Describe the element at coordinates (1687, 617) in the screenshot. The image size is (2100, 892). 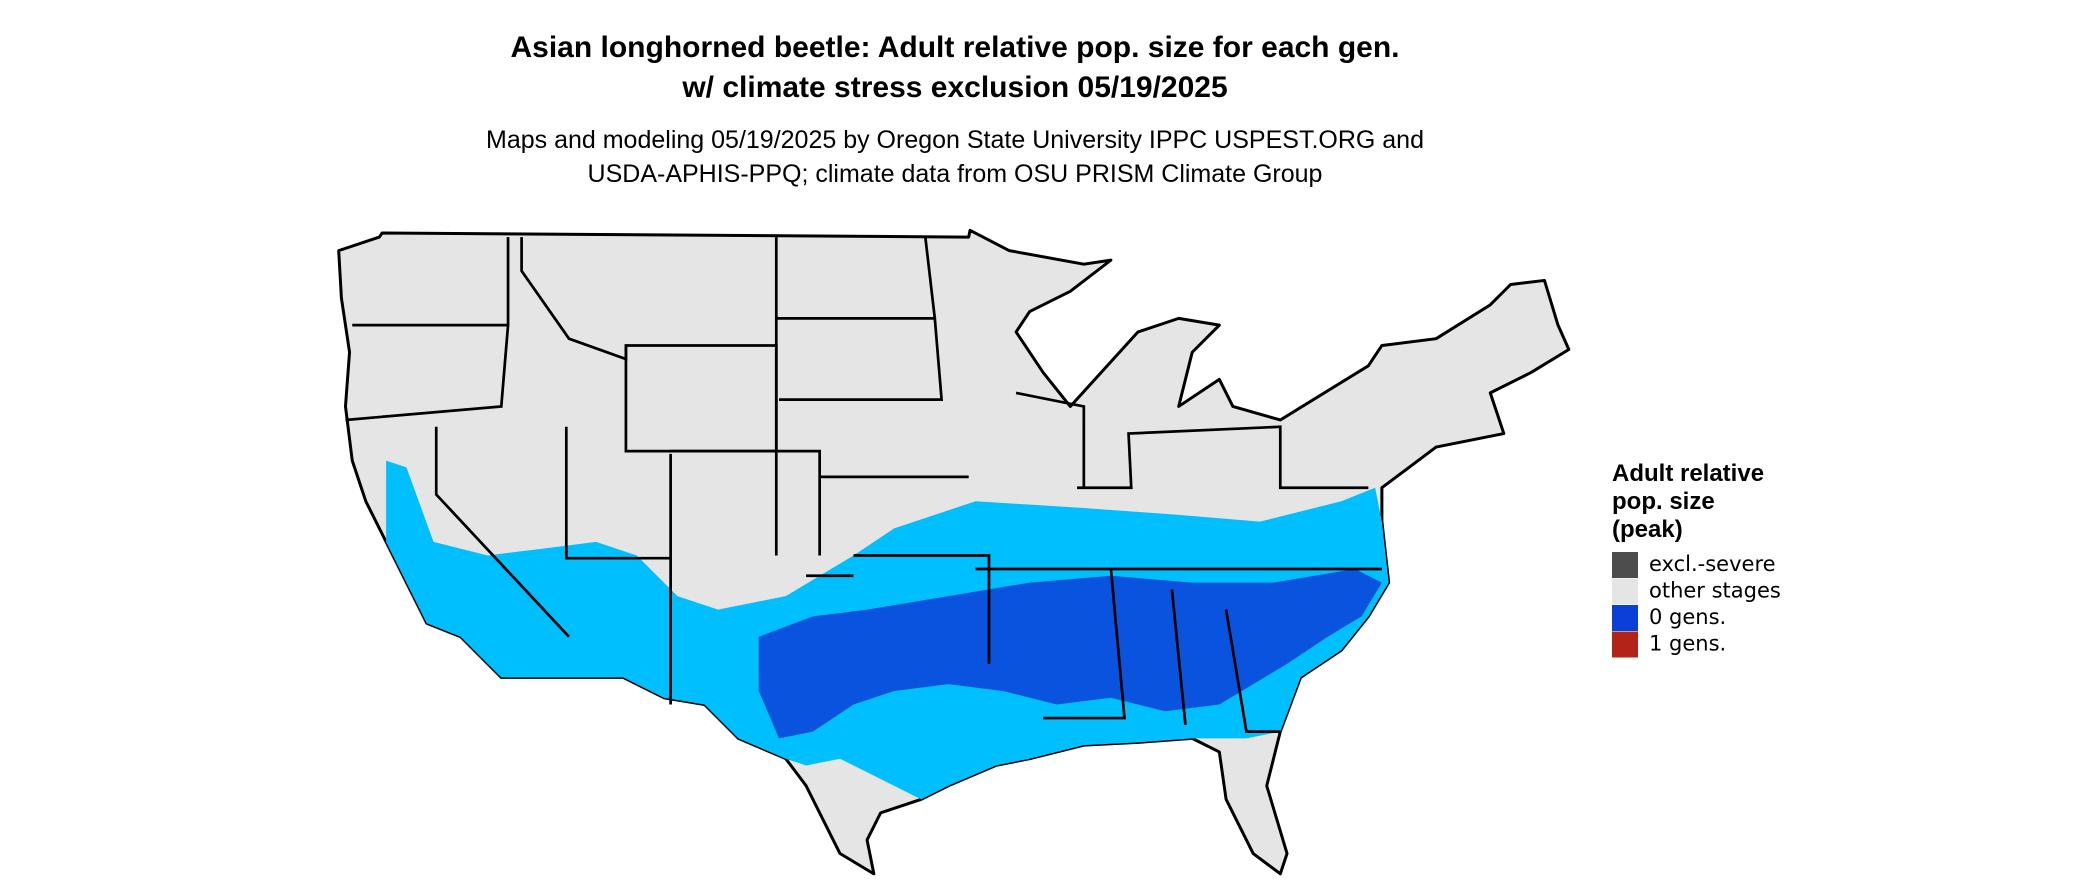
I see `legend-label: 0 gens.` at that location.